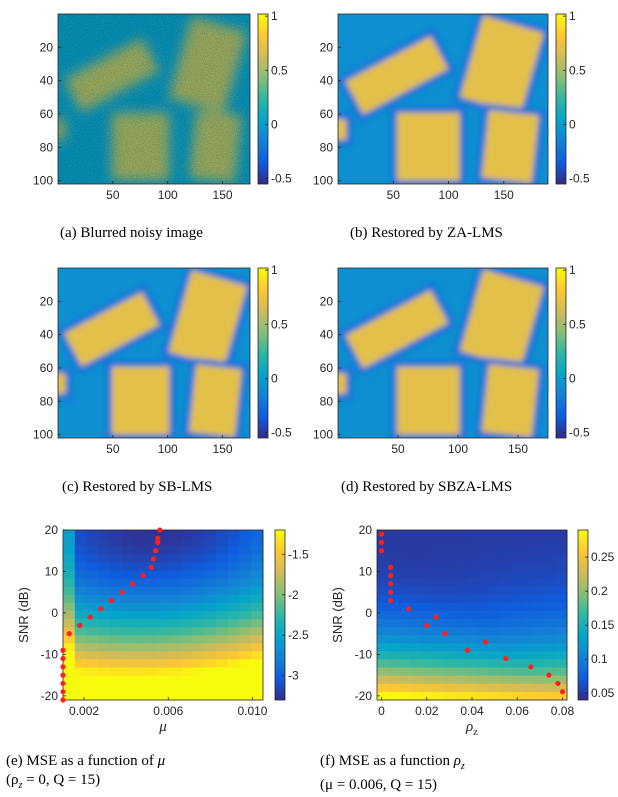  Describe the element at coordinates (279, 324) in the screenshot. I see `colorbar-label: 0.5` at that location.